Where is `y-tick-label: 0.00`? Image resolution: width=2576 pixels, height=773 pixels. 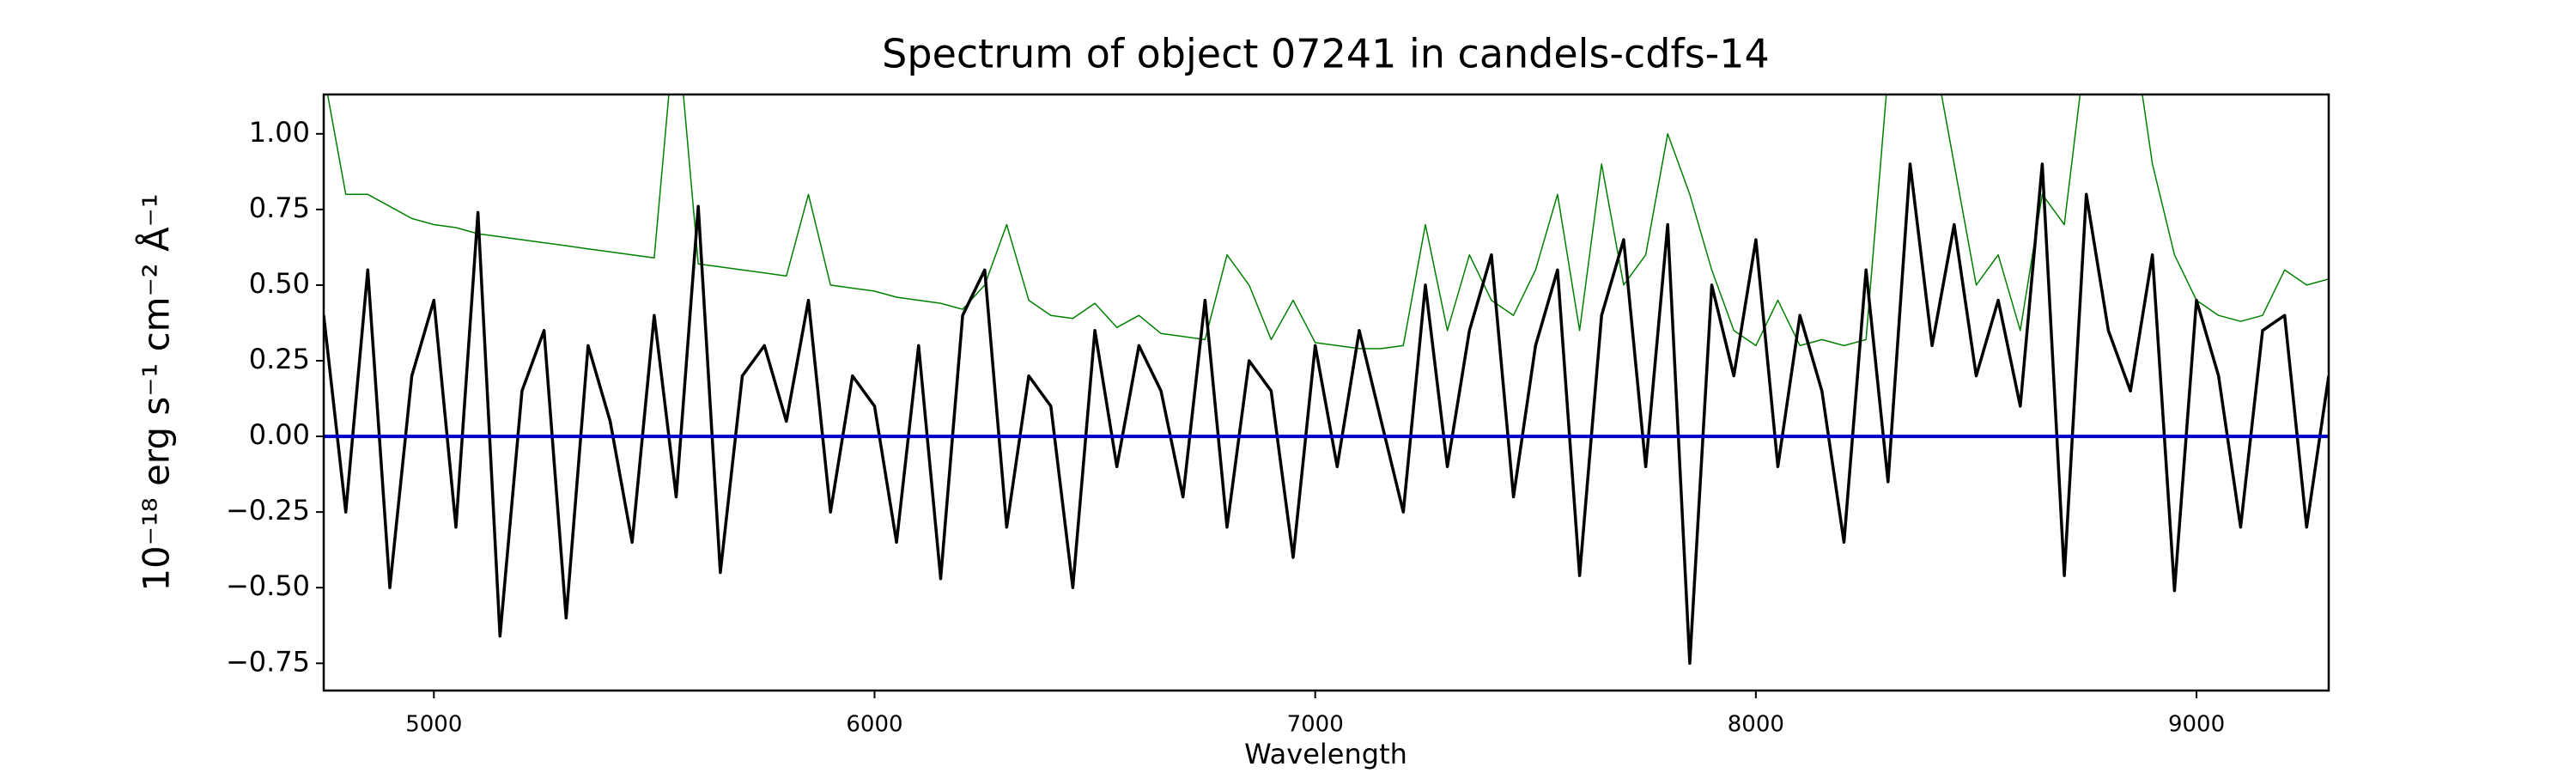 y-tick-label: 0.00 is located at coordinates (280, 434).